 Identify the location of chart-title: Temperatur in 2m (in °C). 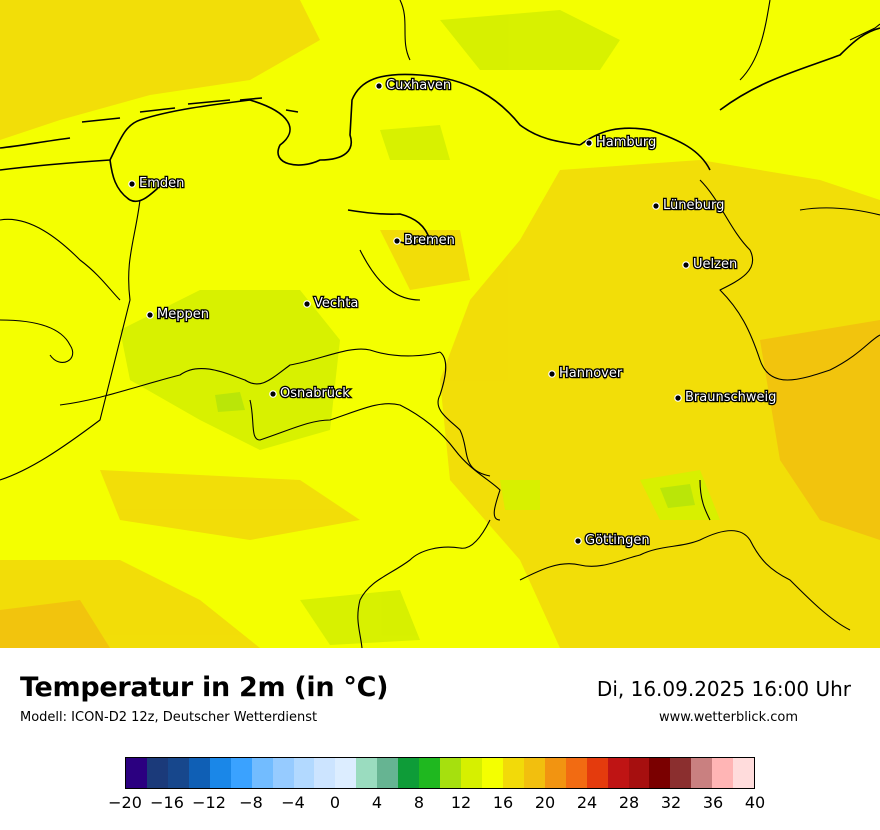
(204, 687).